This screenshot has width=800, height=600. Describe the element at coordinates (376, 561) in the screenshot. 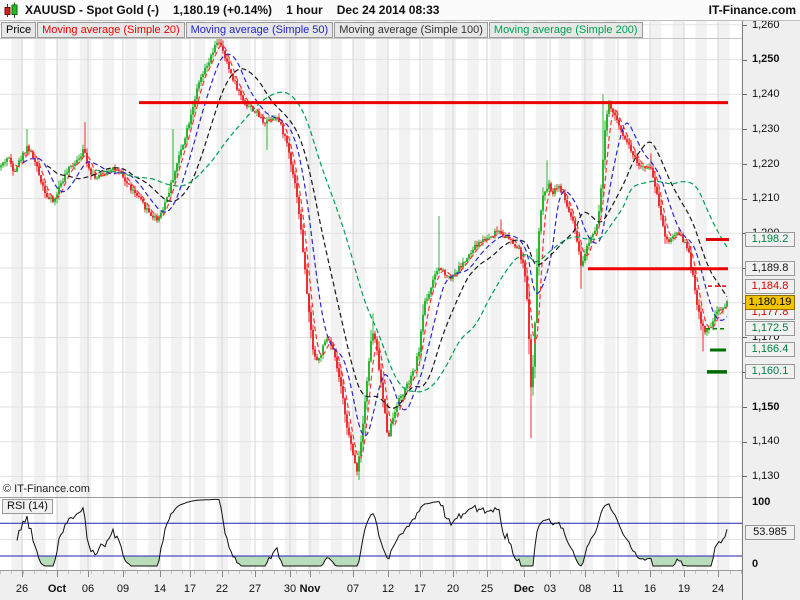

I see `rsi-oversold-fill` at that location.